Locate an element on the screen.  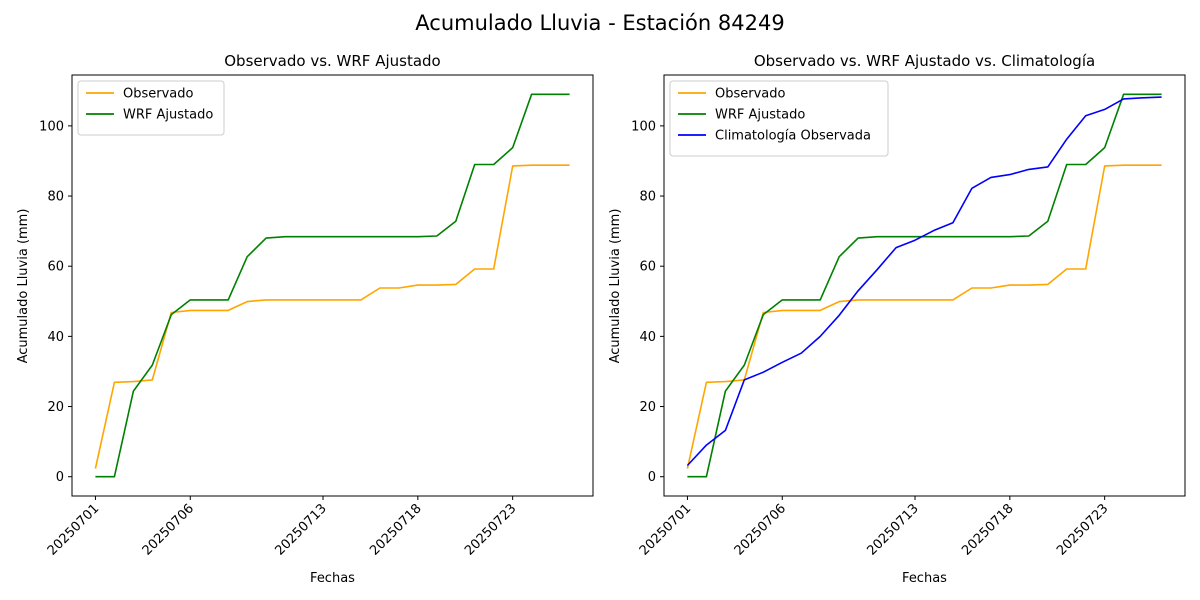
legend-left: Observado WRF Ajustado is located at coordinates (151, 108).